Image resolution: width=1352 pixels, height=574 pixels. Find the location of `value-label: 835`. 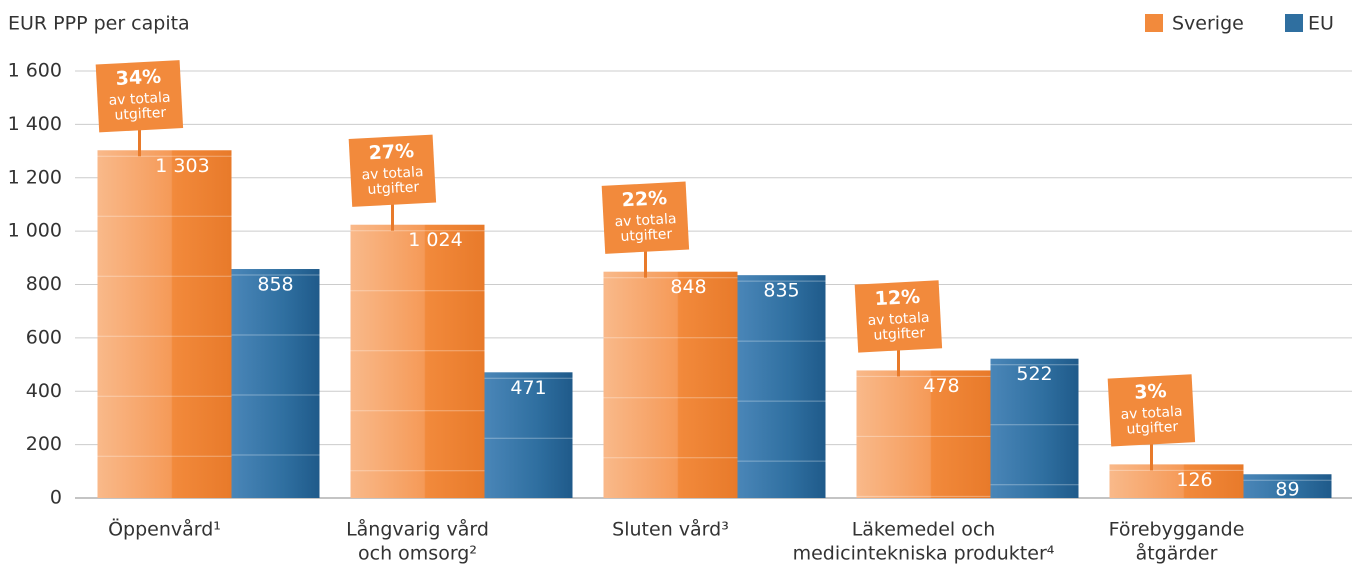

value-label: 835 is located at coordinates (781, 291).